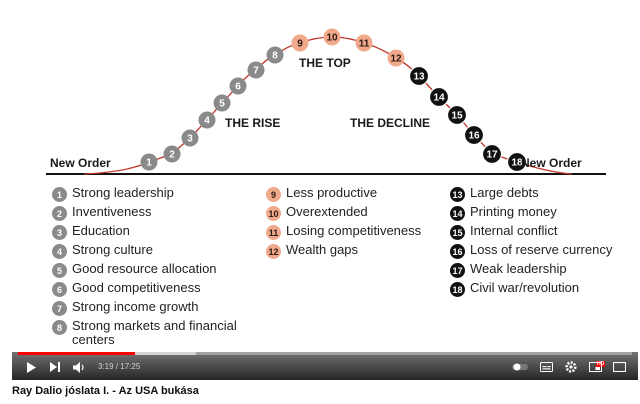 This screenshot has height=404, width=640. I want to click on stage-number: 11, so click(364, 44).